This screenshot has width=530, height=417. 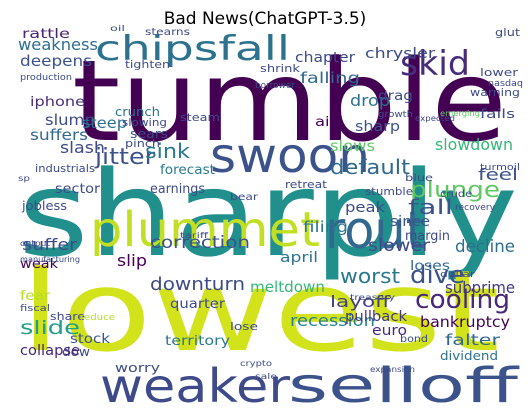 I want to click on word: jitter, so click(x=125, y=157).